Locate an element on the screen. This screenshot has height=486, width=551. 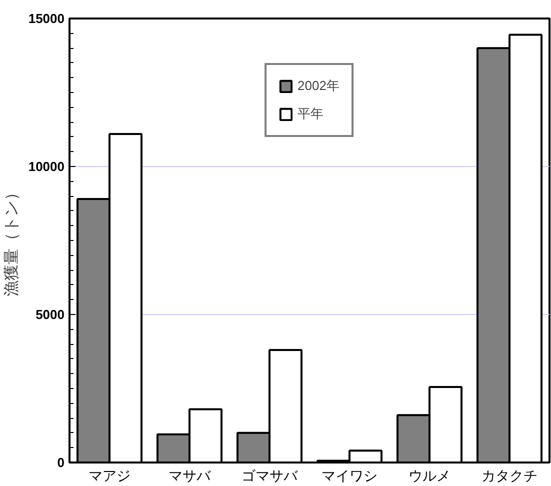
x-tick-label: マサバ is located at coordinates (190, 476).